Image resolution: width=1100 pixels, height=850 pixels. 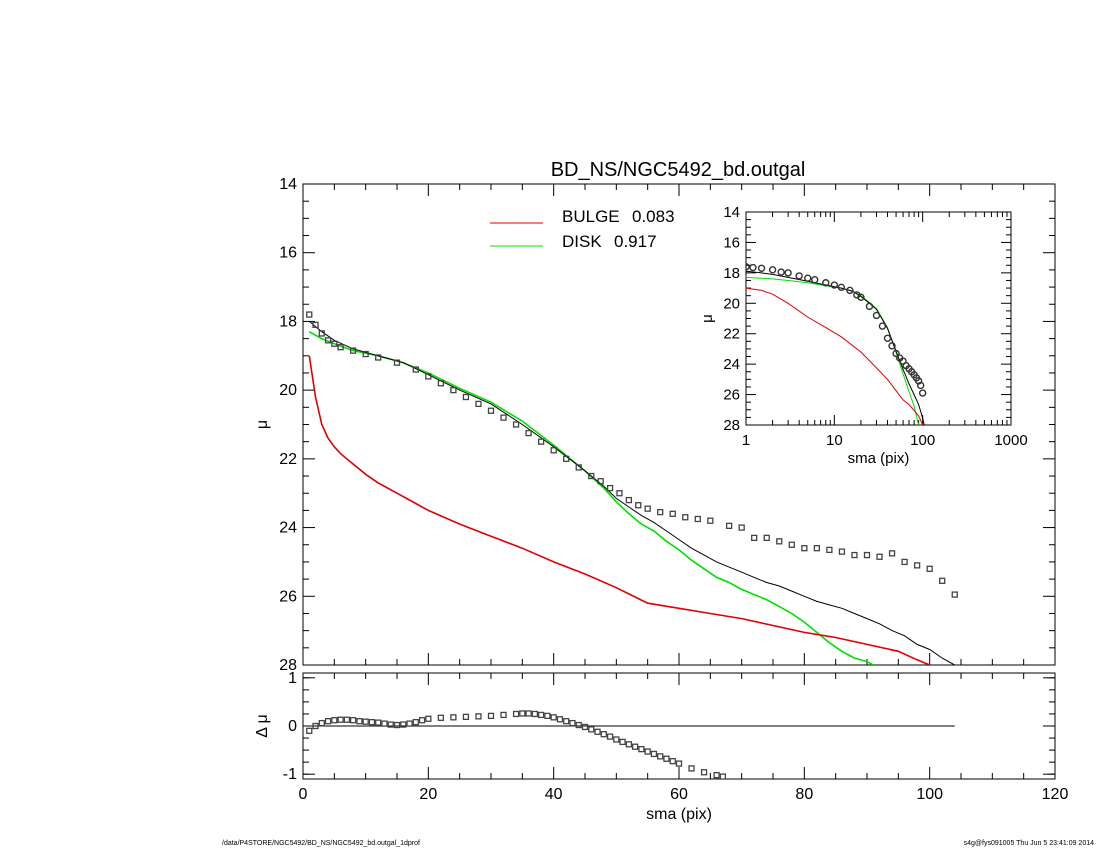 I want to click on residual-xtick-label: 20, so click(x=428, y=794).